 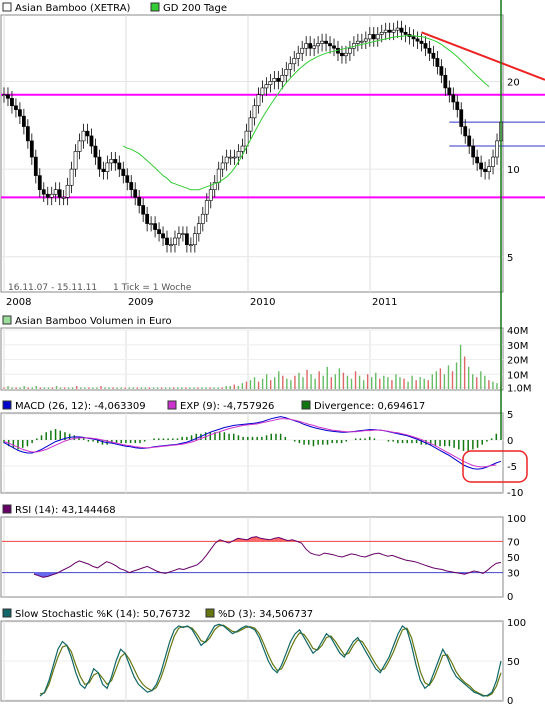 What do you see at coordinates (267, 557) in the screenshot?
I see `rsi-line` at bounding box center [267, 557].